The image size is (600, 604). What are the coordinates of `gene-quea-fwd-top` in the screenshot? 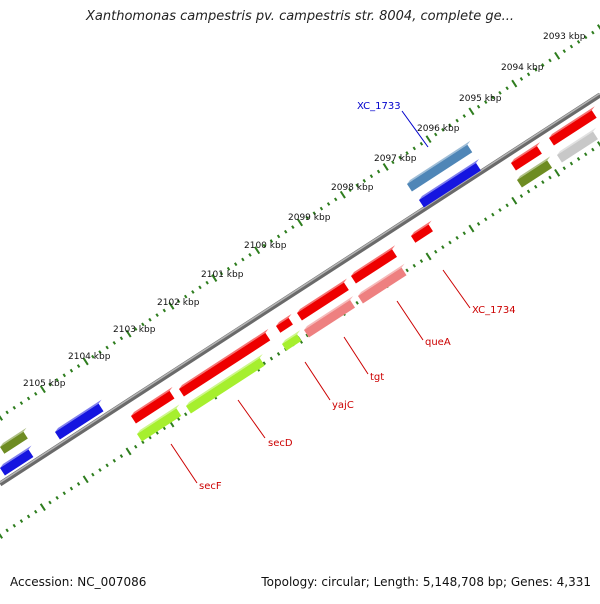 It's located at (373, 260).